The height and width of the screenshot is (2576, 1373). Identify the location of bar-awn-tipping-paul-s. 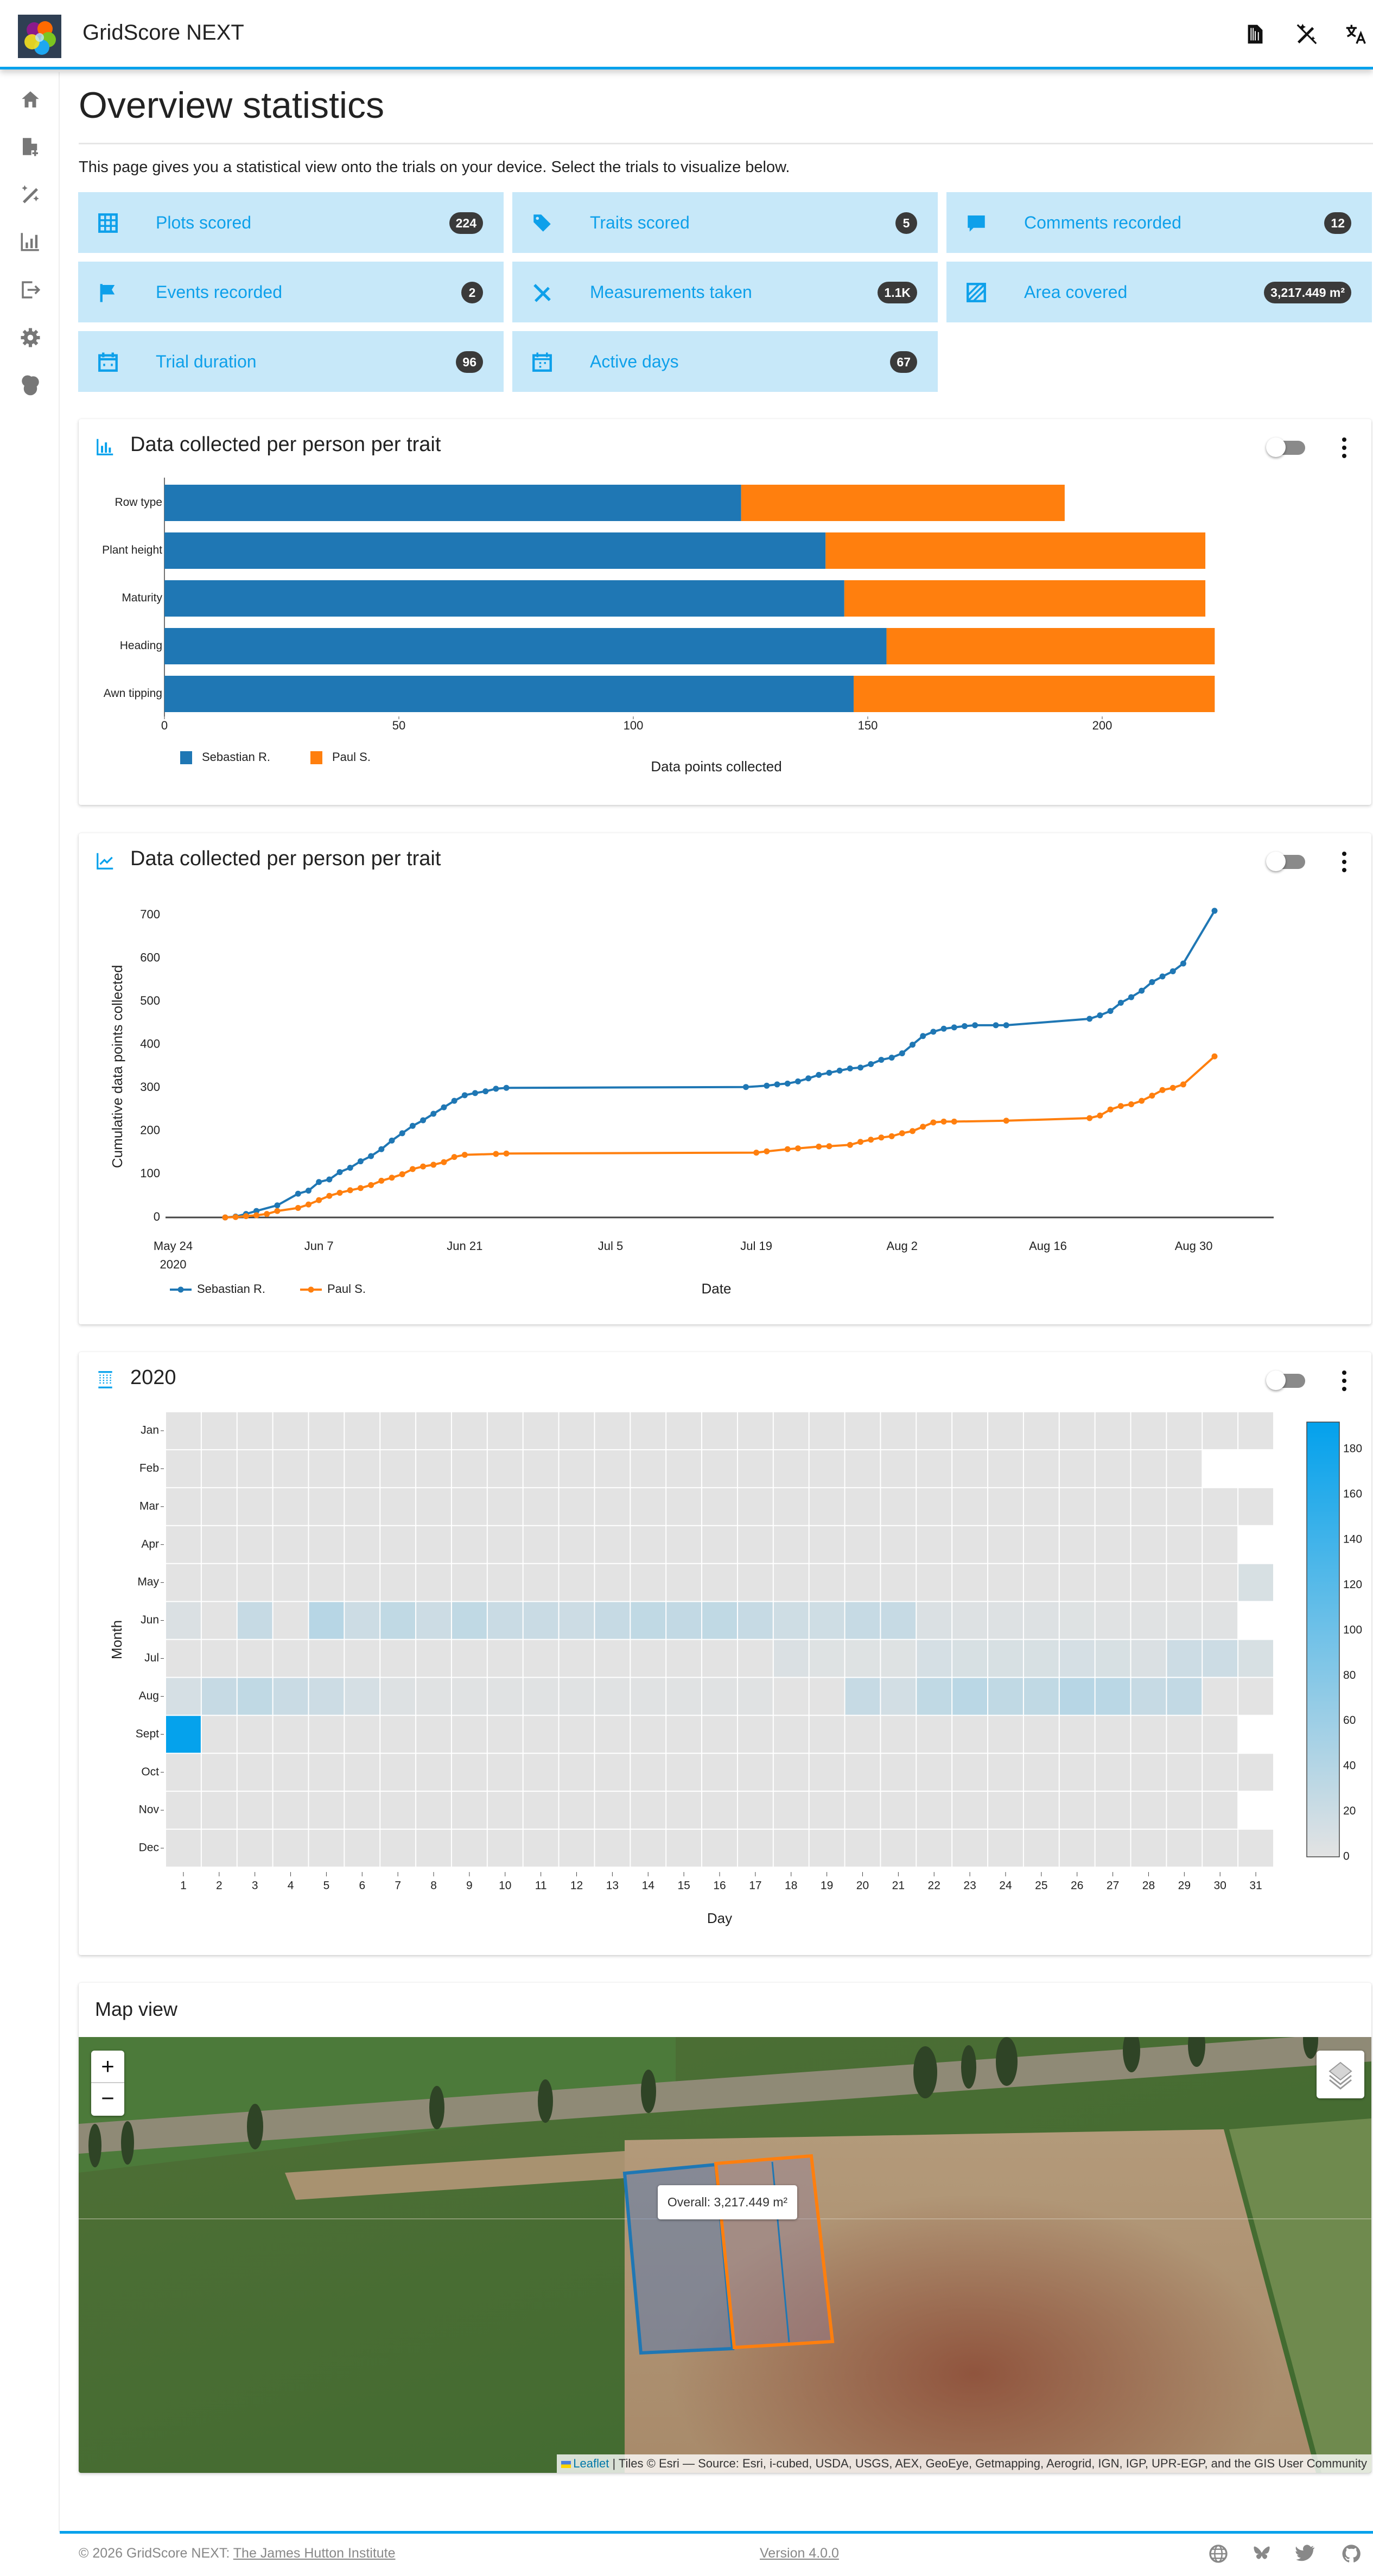
(1034, 694).